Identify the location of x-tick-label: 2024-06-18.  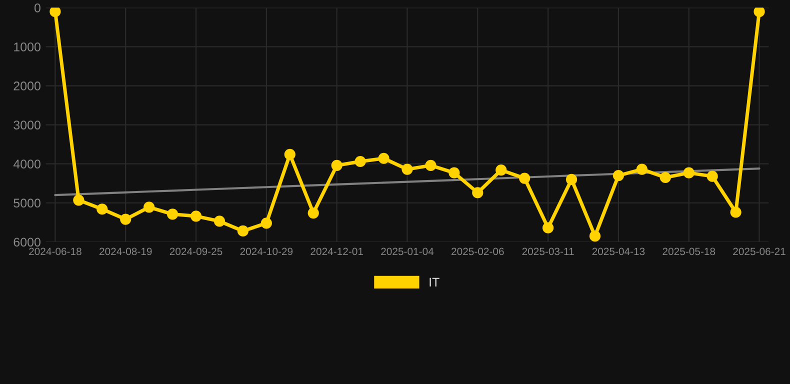
(55, 252).